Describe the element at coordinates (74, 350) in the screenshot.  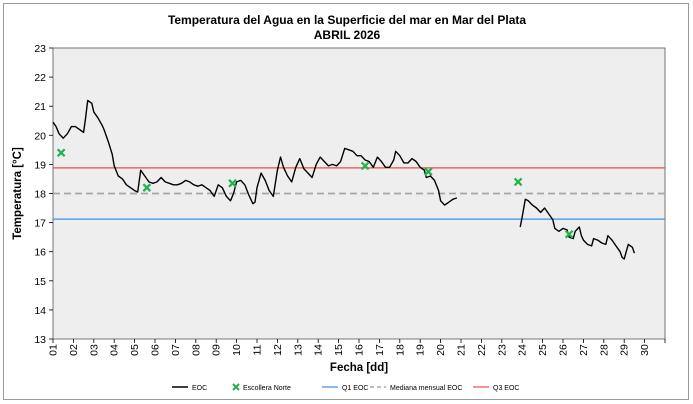
I see `x-tick-label: 02` at that location.